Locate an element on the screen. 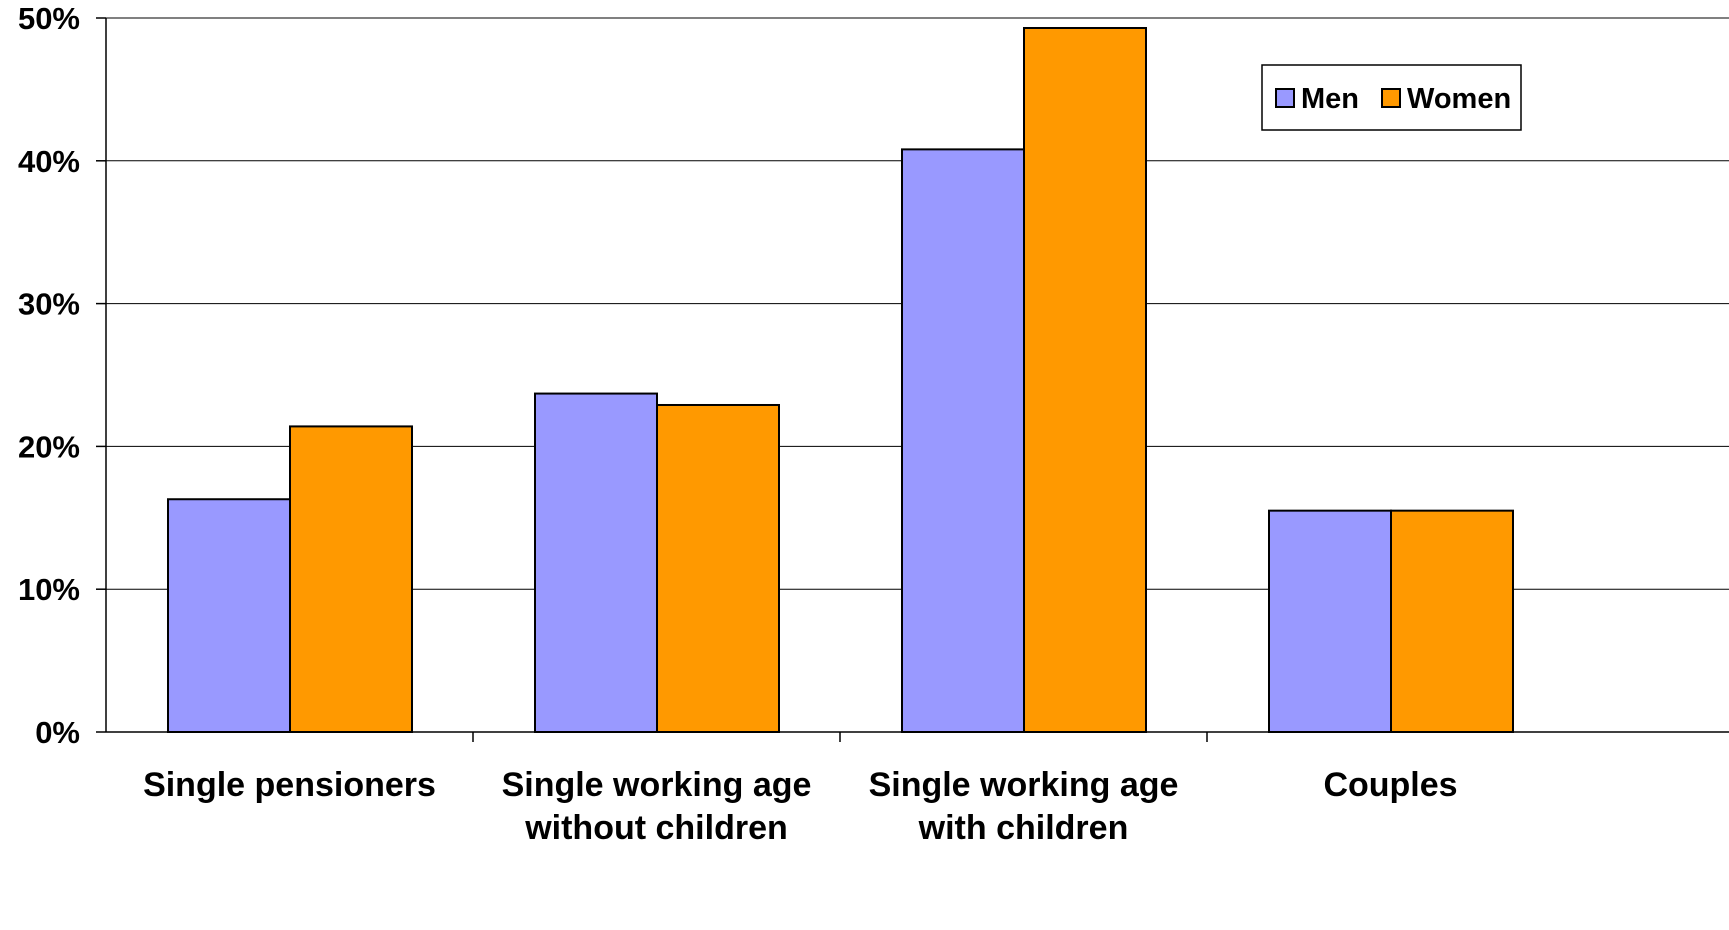 This screenshot has height=930, width=1729. y-tick-label: 0% is located at coordinates (57, 732).